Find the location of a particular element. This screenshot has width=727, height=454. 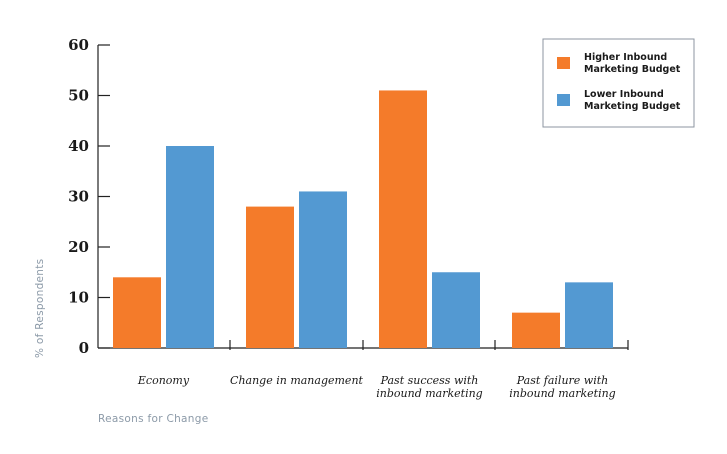

legend-box is located at coordinates (618, 83).